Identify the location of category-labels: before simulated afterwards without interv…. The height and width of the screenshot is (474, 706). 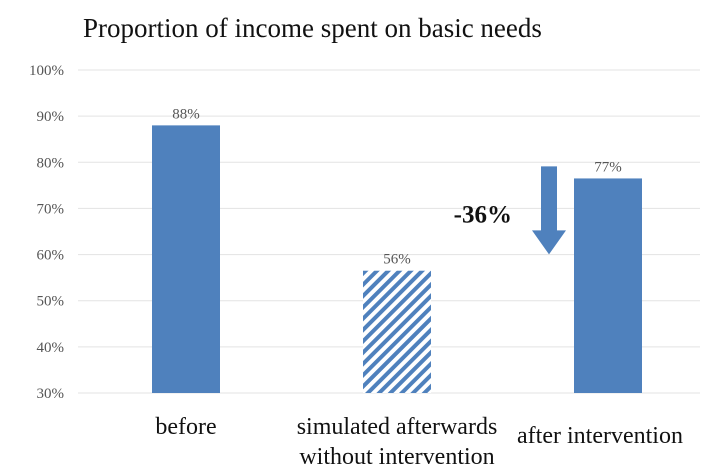
(419, 442).